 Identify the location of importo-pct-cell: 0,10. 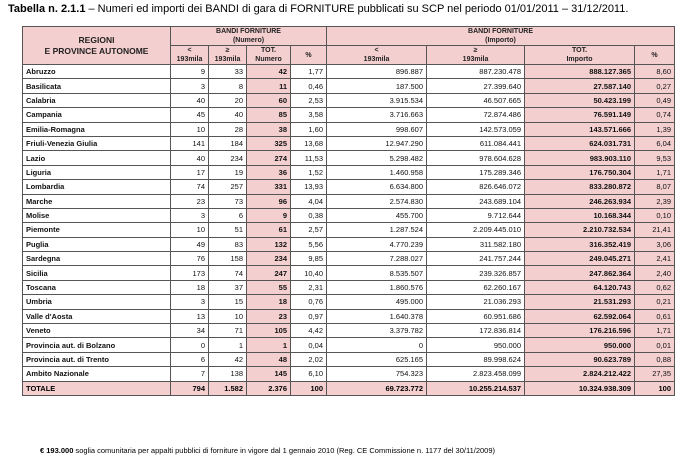
(655, 215).